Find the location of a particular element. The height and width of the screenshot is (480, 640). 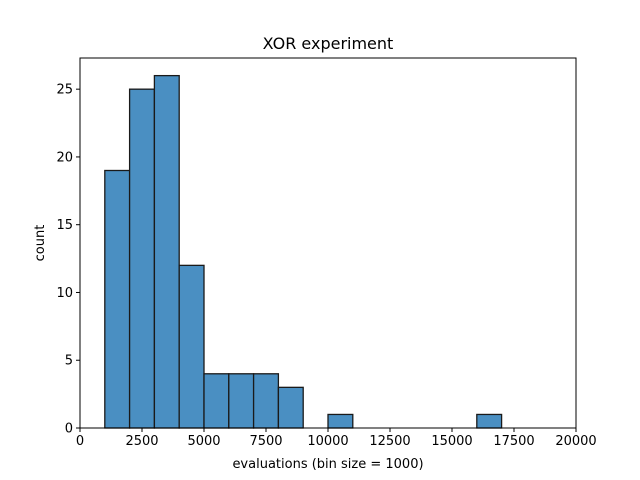

y-tick-label: 15 is located at coordinates (64, 225).